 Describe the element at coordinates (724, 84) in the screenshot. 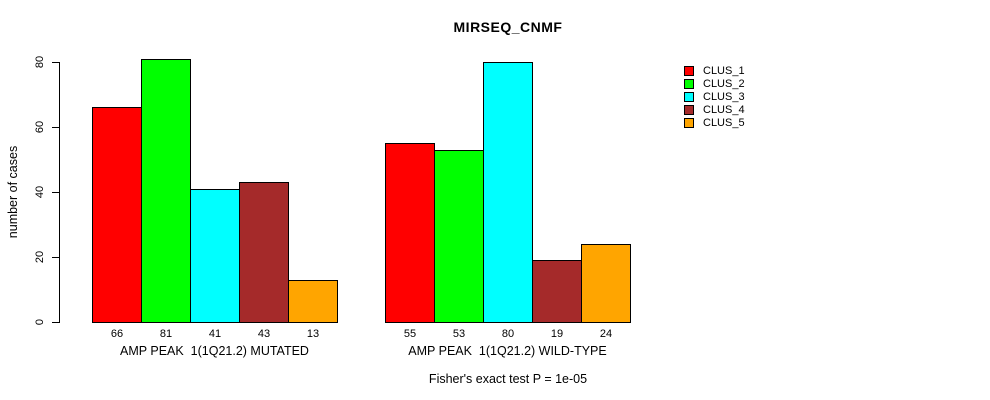

I see `legend-label: CLUS_2` at that location.